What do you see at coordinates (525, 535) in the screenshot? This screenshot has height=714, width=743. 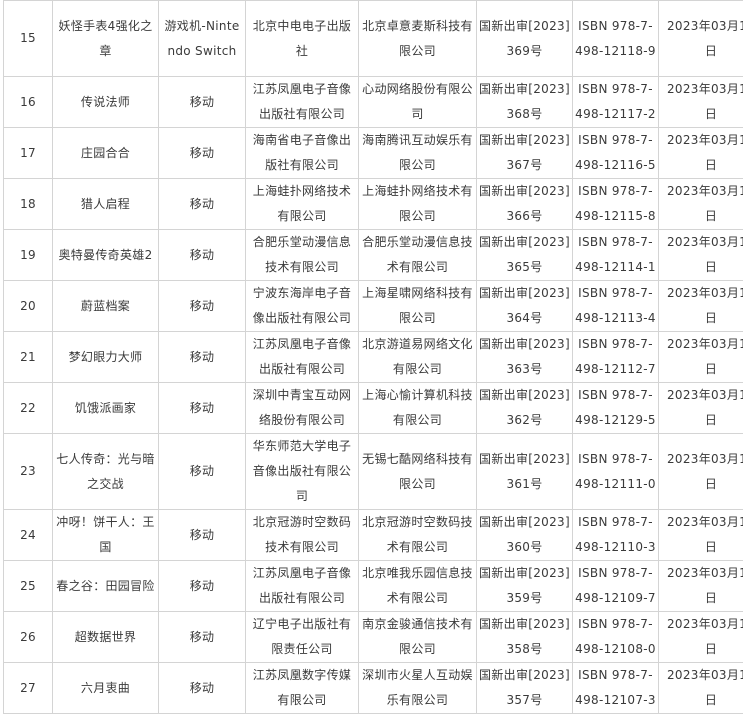 I see `approval-number-cell: 国新出审[2023]360号` at bounding box center [525, 535].